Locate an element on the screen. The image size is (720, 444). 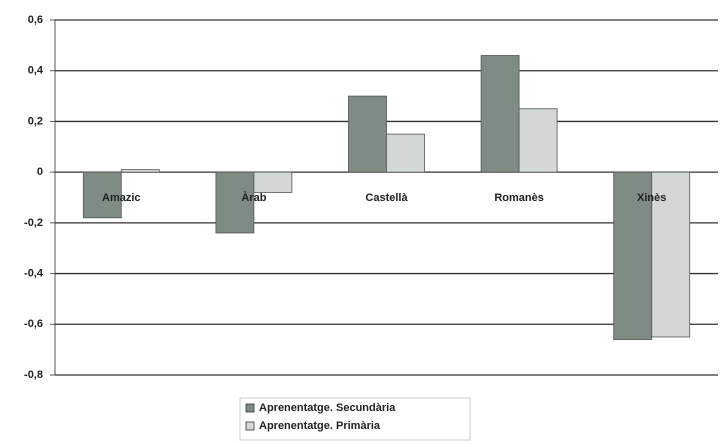
x-tick-label: Romanès is located at coordinates (519, 198).